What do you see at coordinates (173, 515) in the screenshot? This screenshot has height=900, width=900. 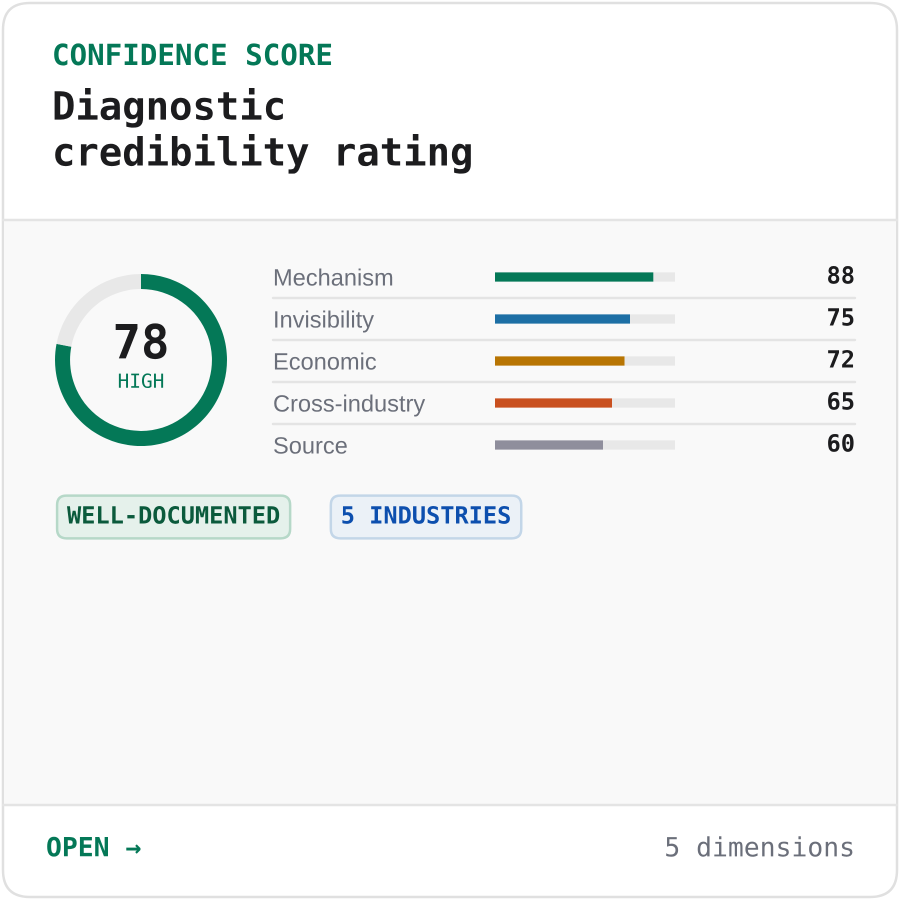 I see `text: WELL-DOCUMENTED` at bounding box center [173, 515].